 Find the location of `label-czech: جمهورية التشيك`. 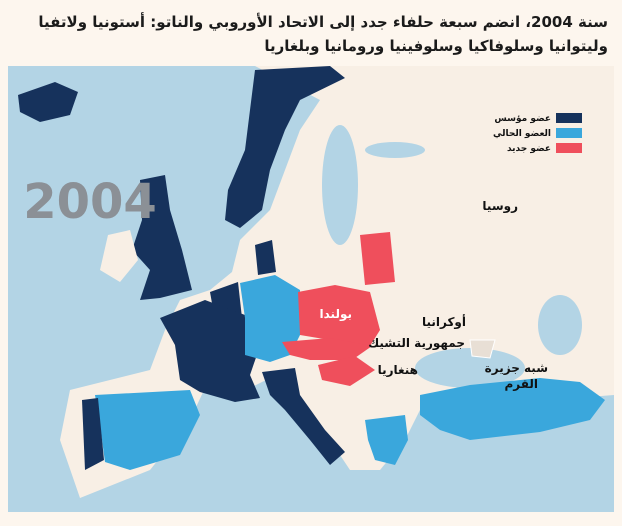

label-czech: جمهورية التشيك is located at coordinates (416, 343).